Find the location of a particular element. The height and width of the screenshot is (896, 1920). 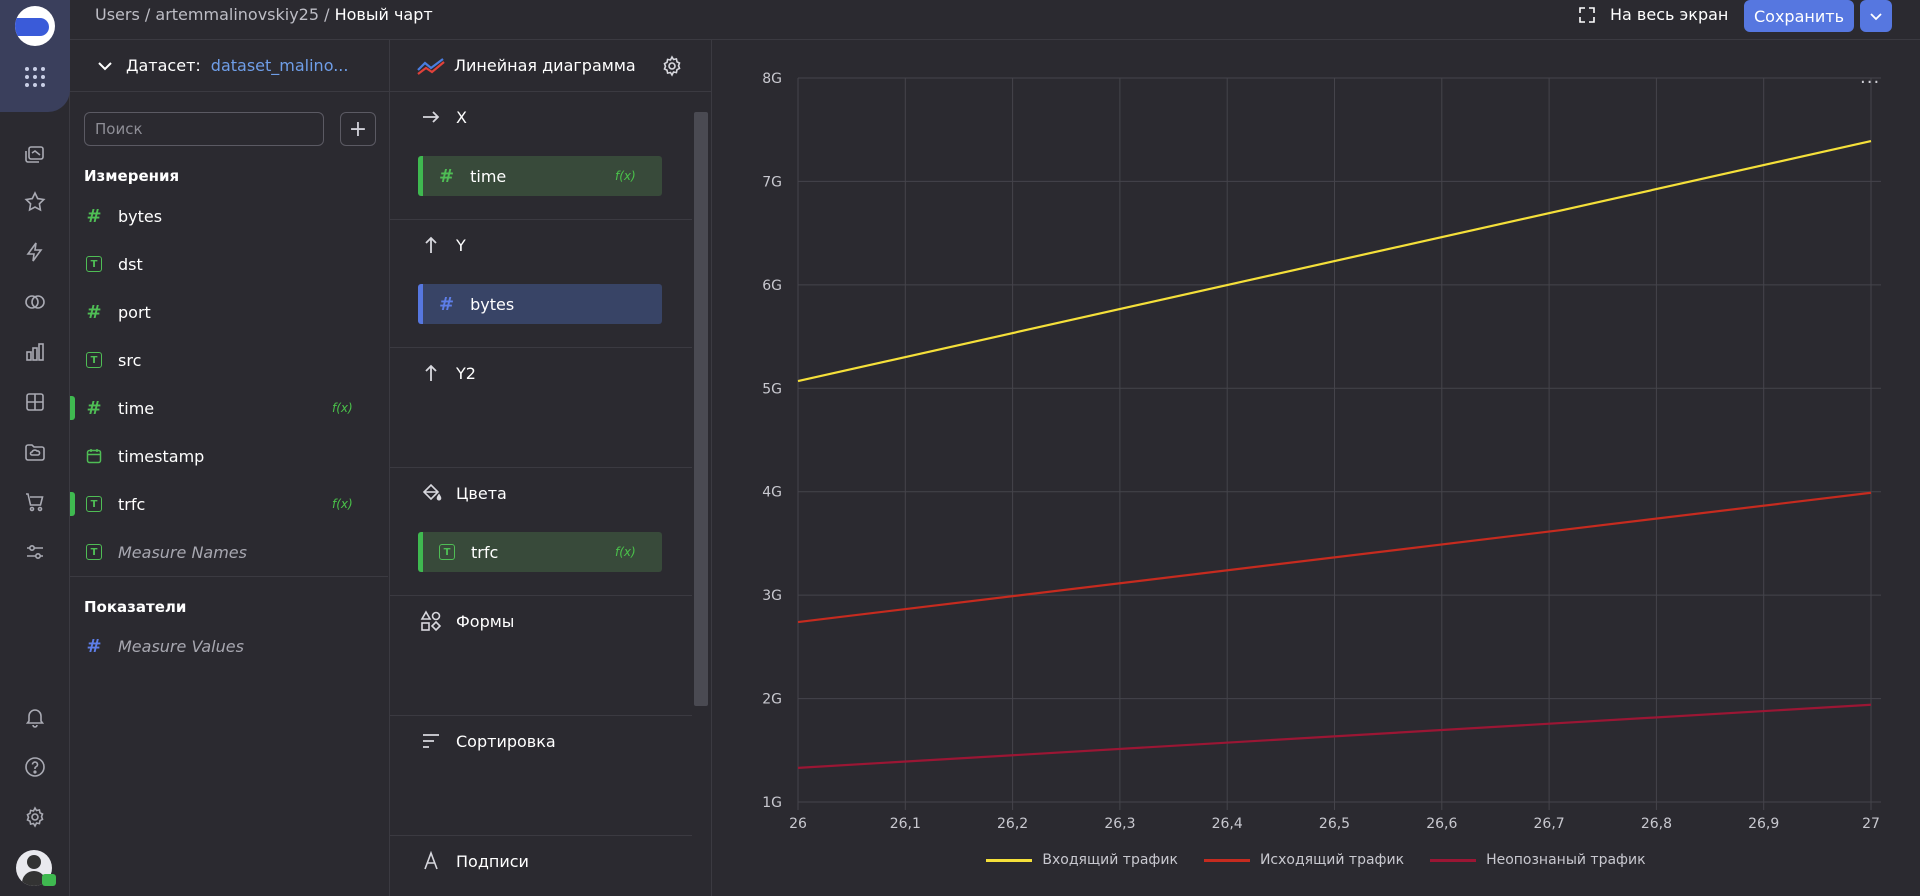

x-tick-label: 26,6 is located at coordinates (1441, 824).